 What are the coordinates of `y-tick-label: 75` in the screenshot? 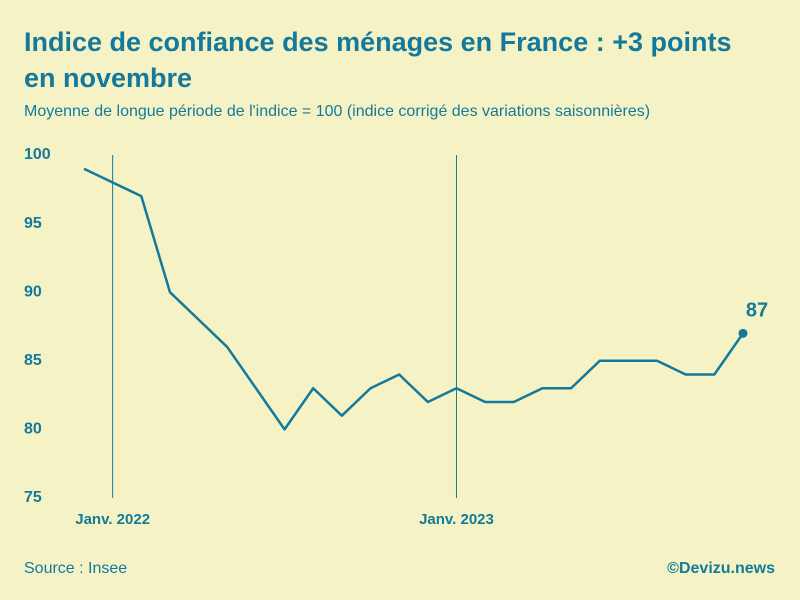 It's located at (33, 497).